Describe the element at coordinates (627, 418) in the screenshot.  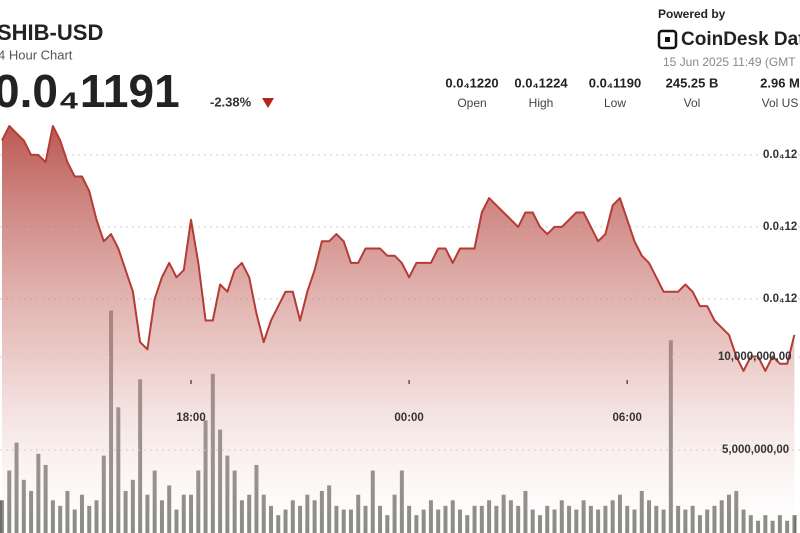
I see `x-tick-label: 06:00` at that location.